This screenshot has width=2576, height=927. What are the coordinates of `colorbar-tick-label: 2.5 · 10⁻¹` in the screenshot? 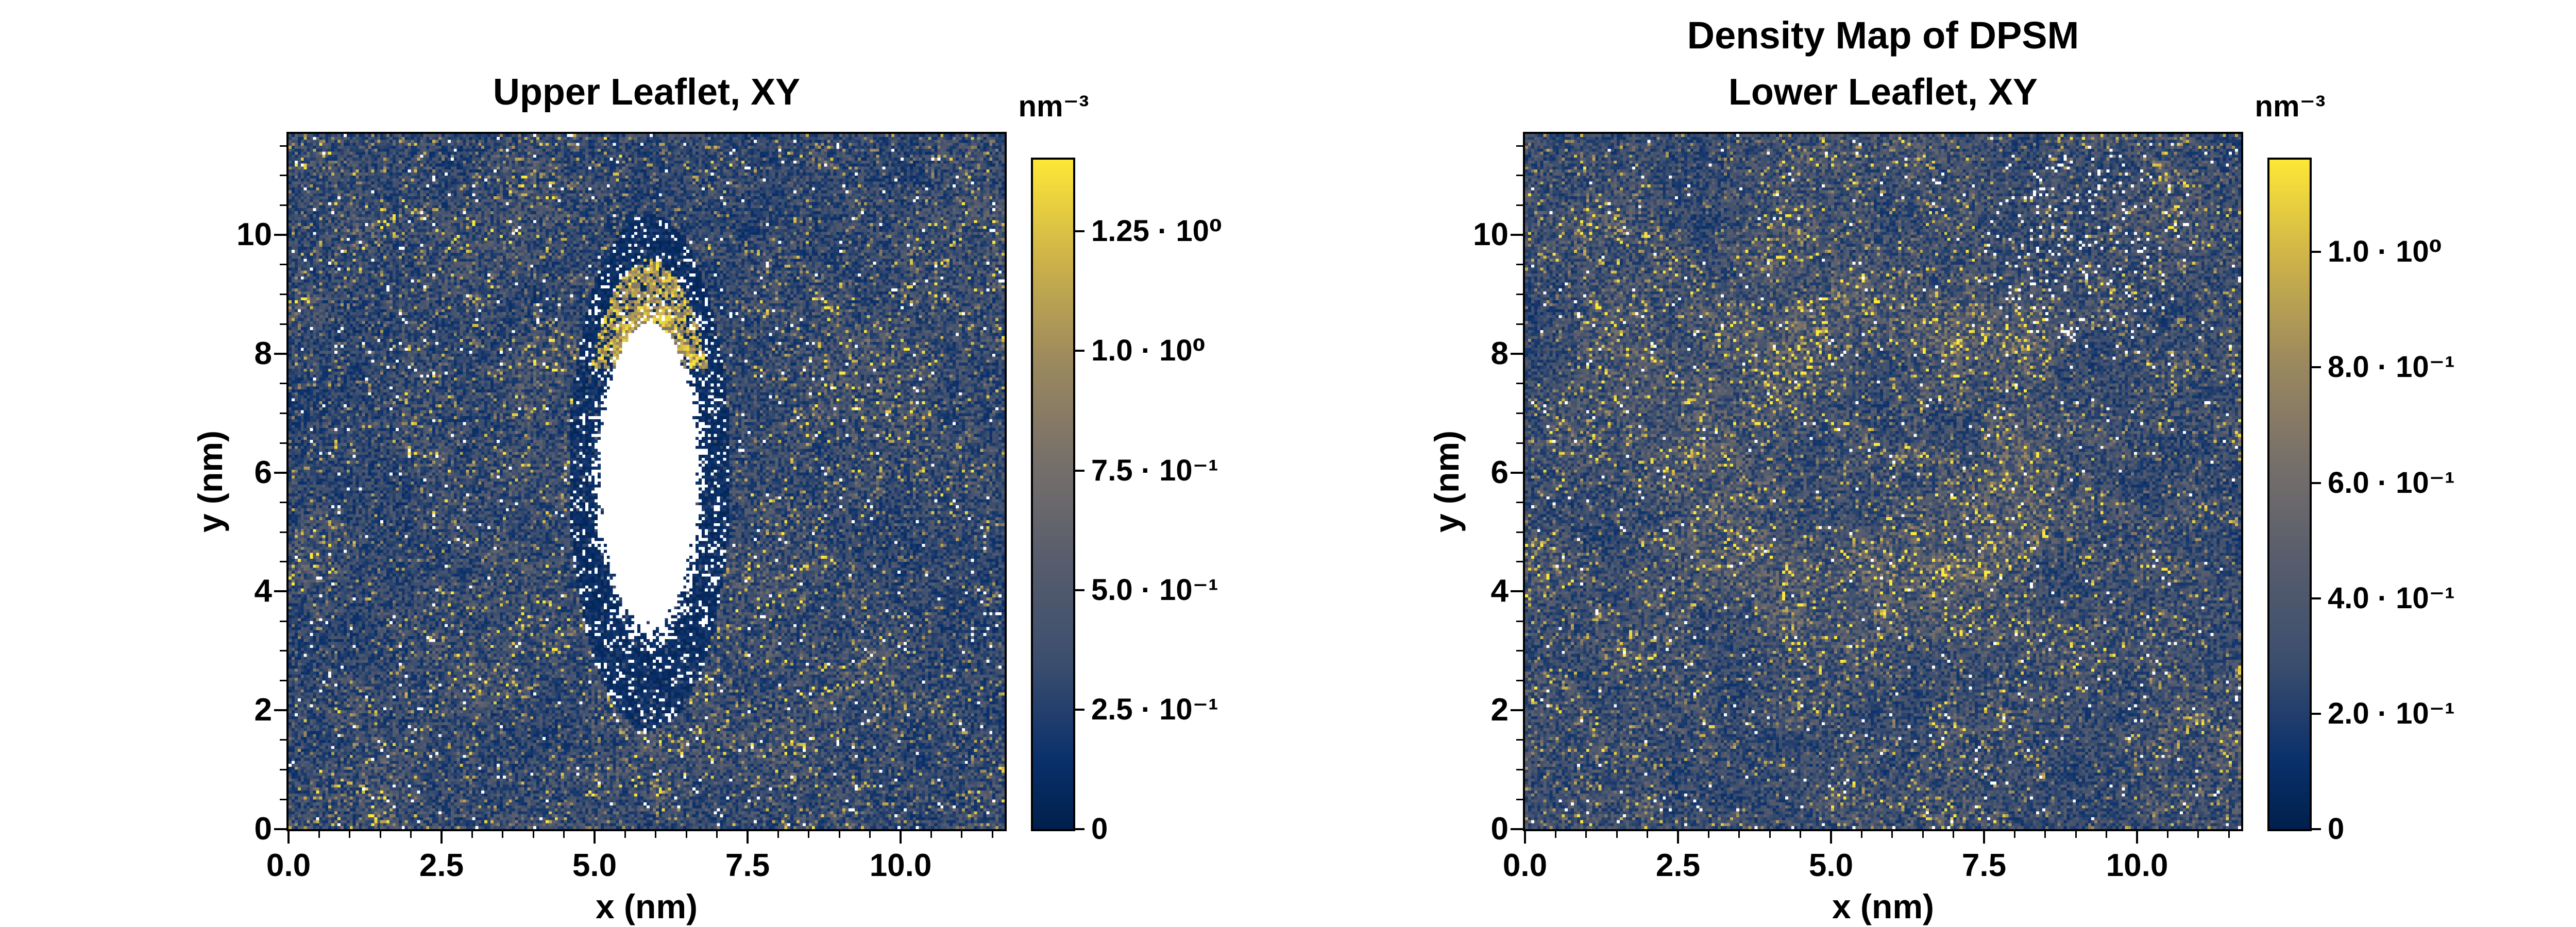 It's located at (1154, 709).